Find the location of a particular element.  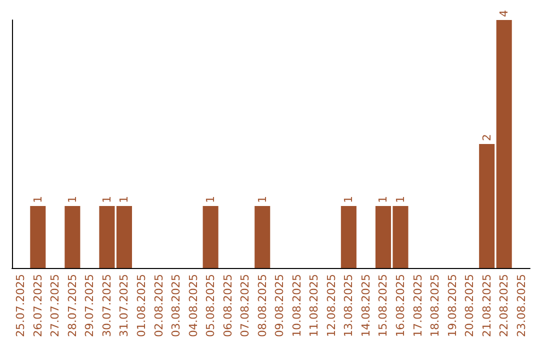

x-tick-label: 03.08.2025 is located at coordinates (176, 306).